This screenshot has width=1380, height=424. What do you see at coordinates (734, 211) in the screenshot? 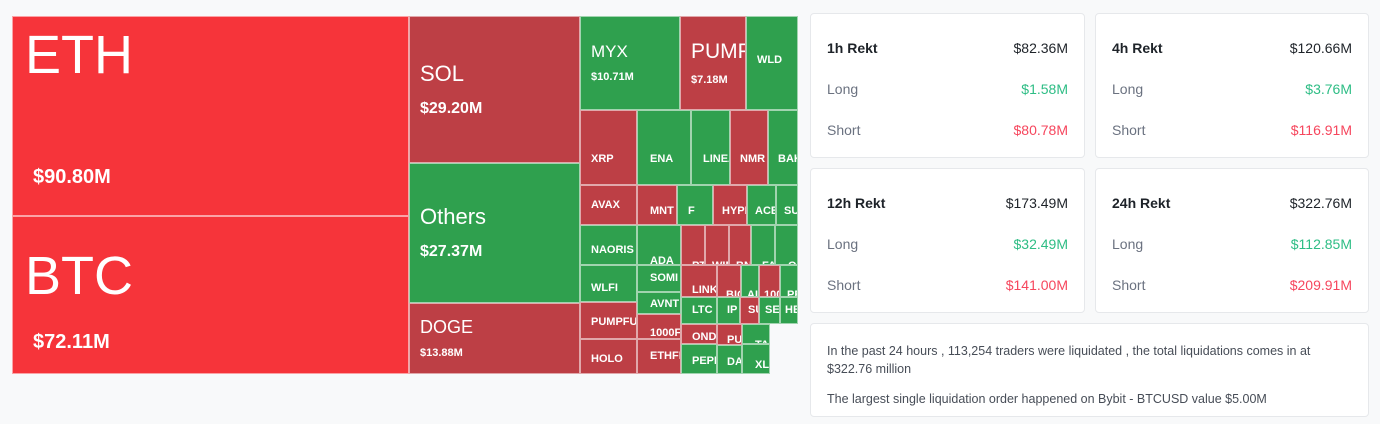
I see `tile-symbol: HYPE` at bounding box center [734, 211].